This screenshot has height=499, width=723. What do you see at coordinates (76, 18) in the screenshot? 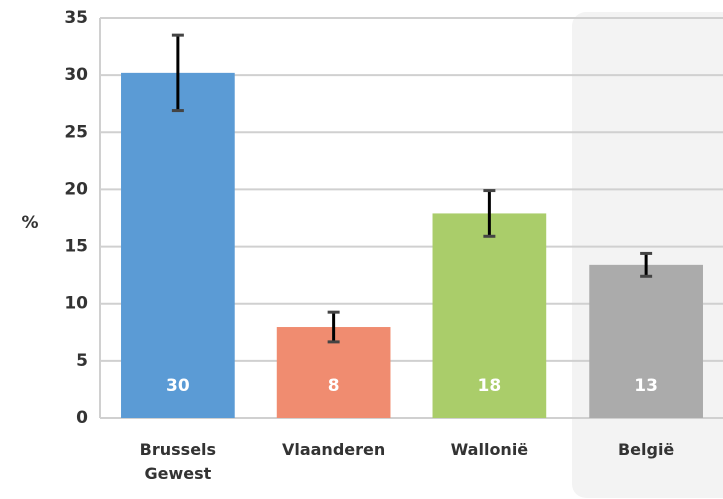
I see `y-tick-label: 35` at bounding box center [76, 18].